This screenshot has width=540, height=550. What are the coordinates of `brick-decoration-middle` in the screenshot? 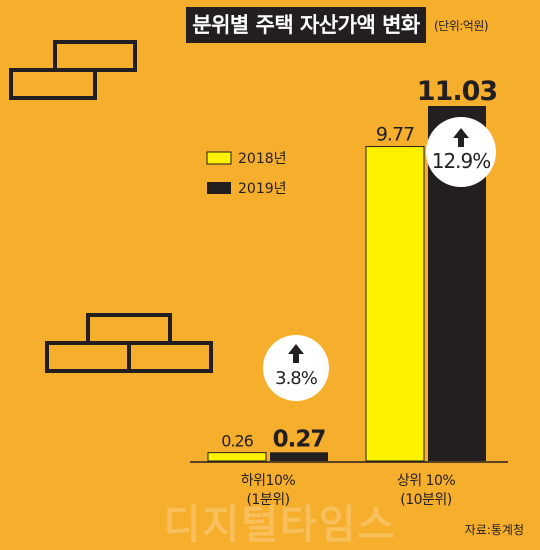 It's located at (129, 343).